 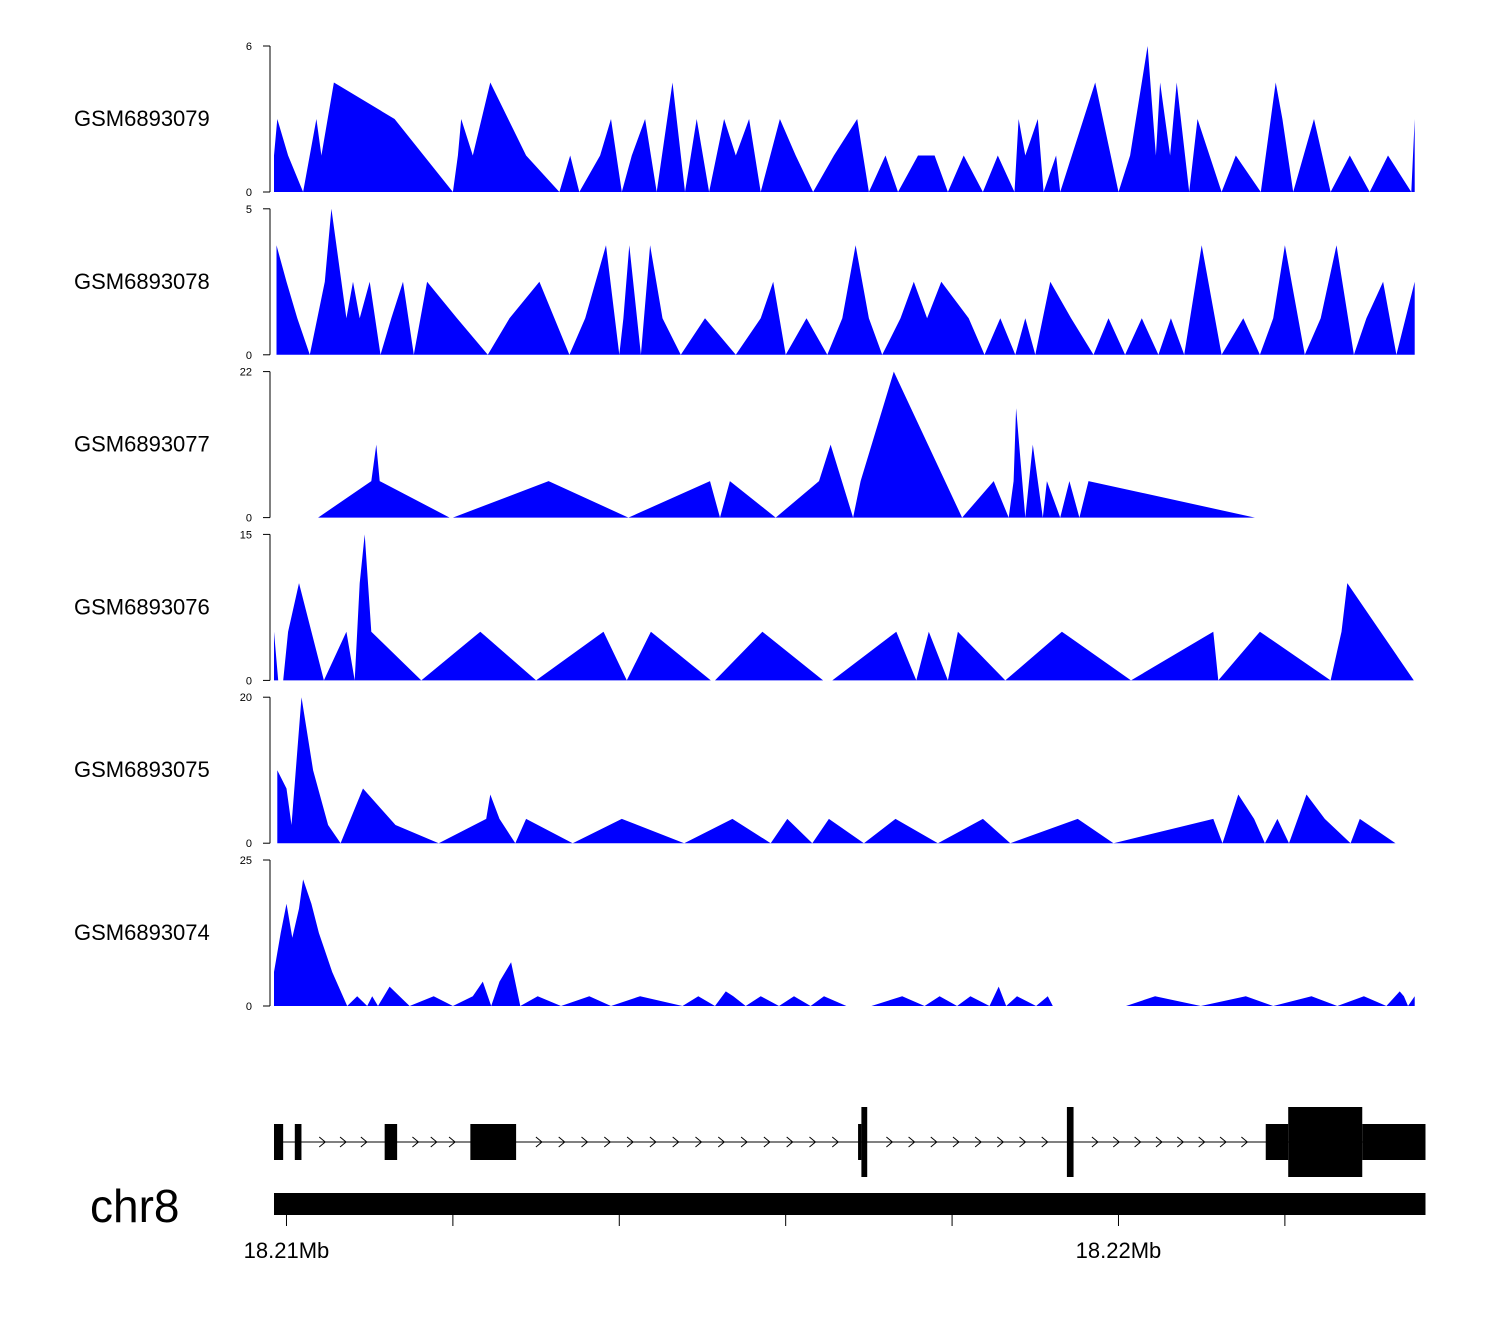 I want to click on track-label: GSM6893078, so click(x=142, y=281).